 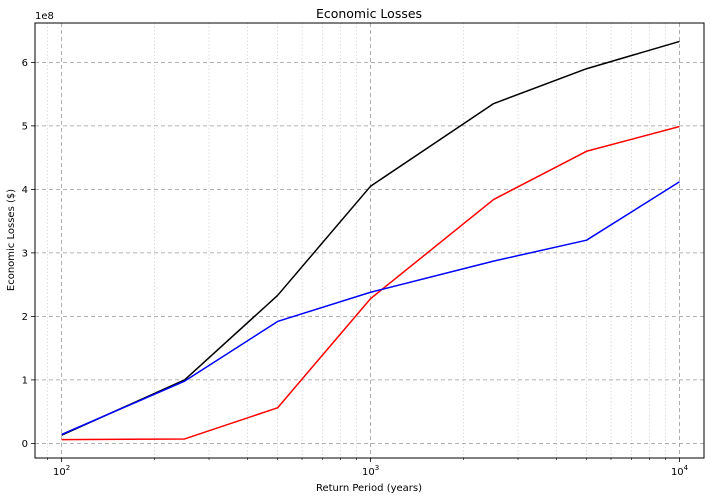 What do you see at coordinates (25, 63) in the screenshot?
I see `y-tick-label: 6` at bounding box center [25, 63].